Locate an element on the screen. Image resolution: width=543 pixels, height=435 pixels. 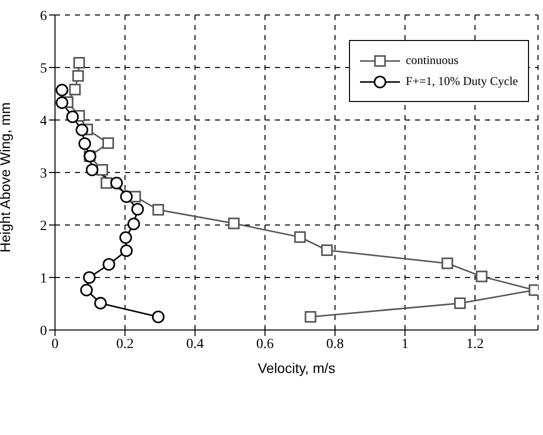
x-tick-label: 0.4 is located at coordinates (195, 344).